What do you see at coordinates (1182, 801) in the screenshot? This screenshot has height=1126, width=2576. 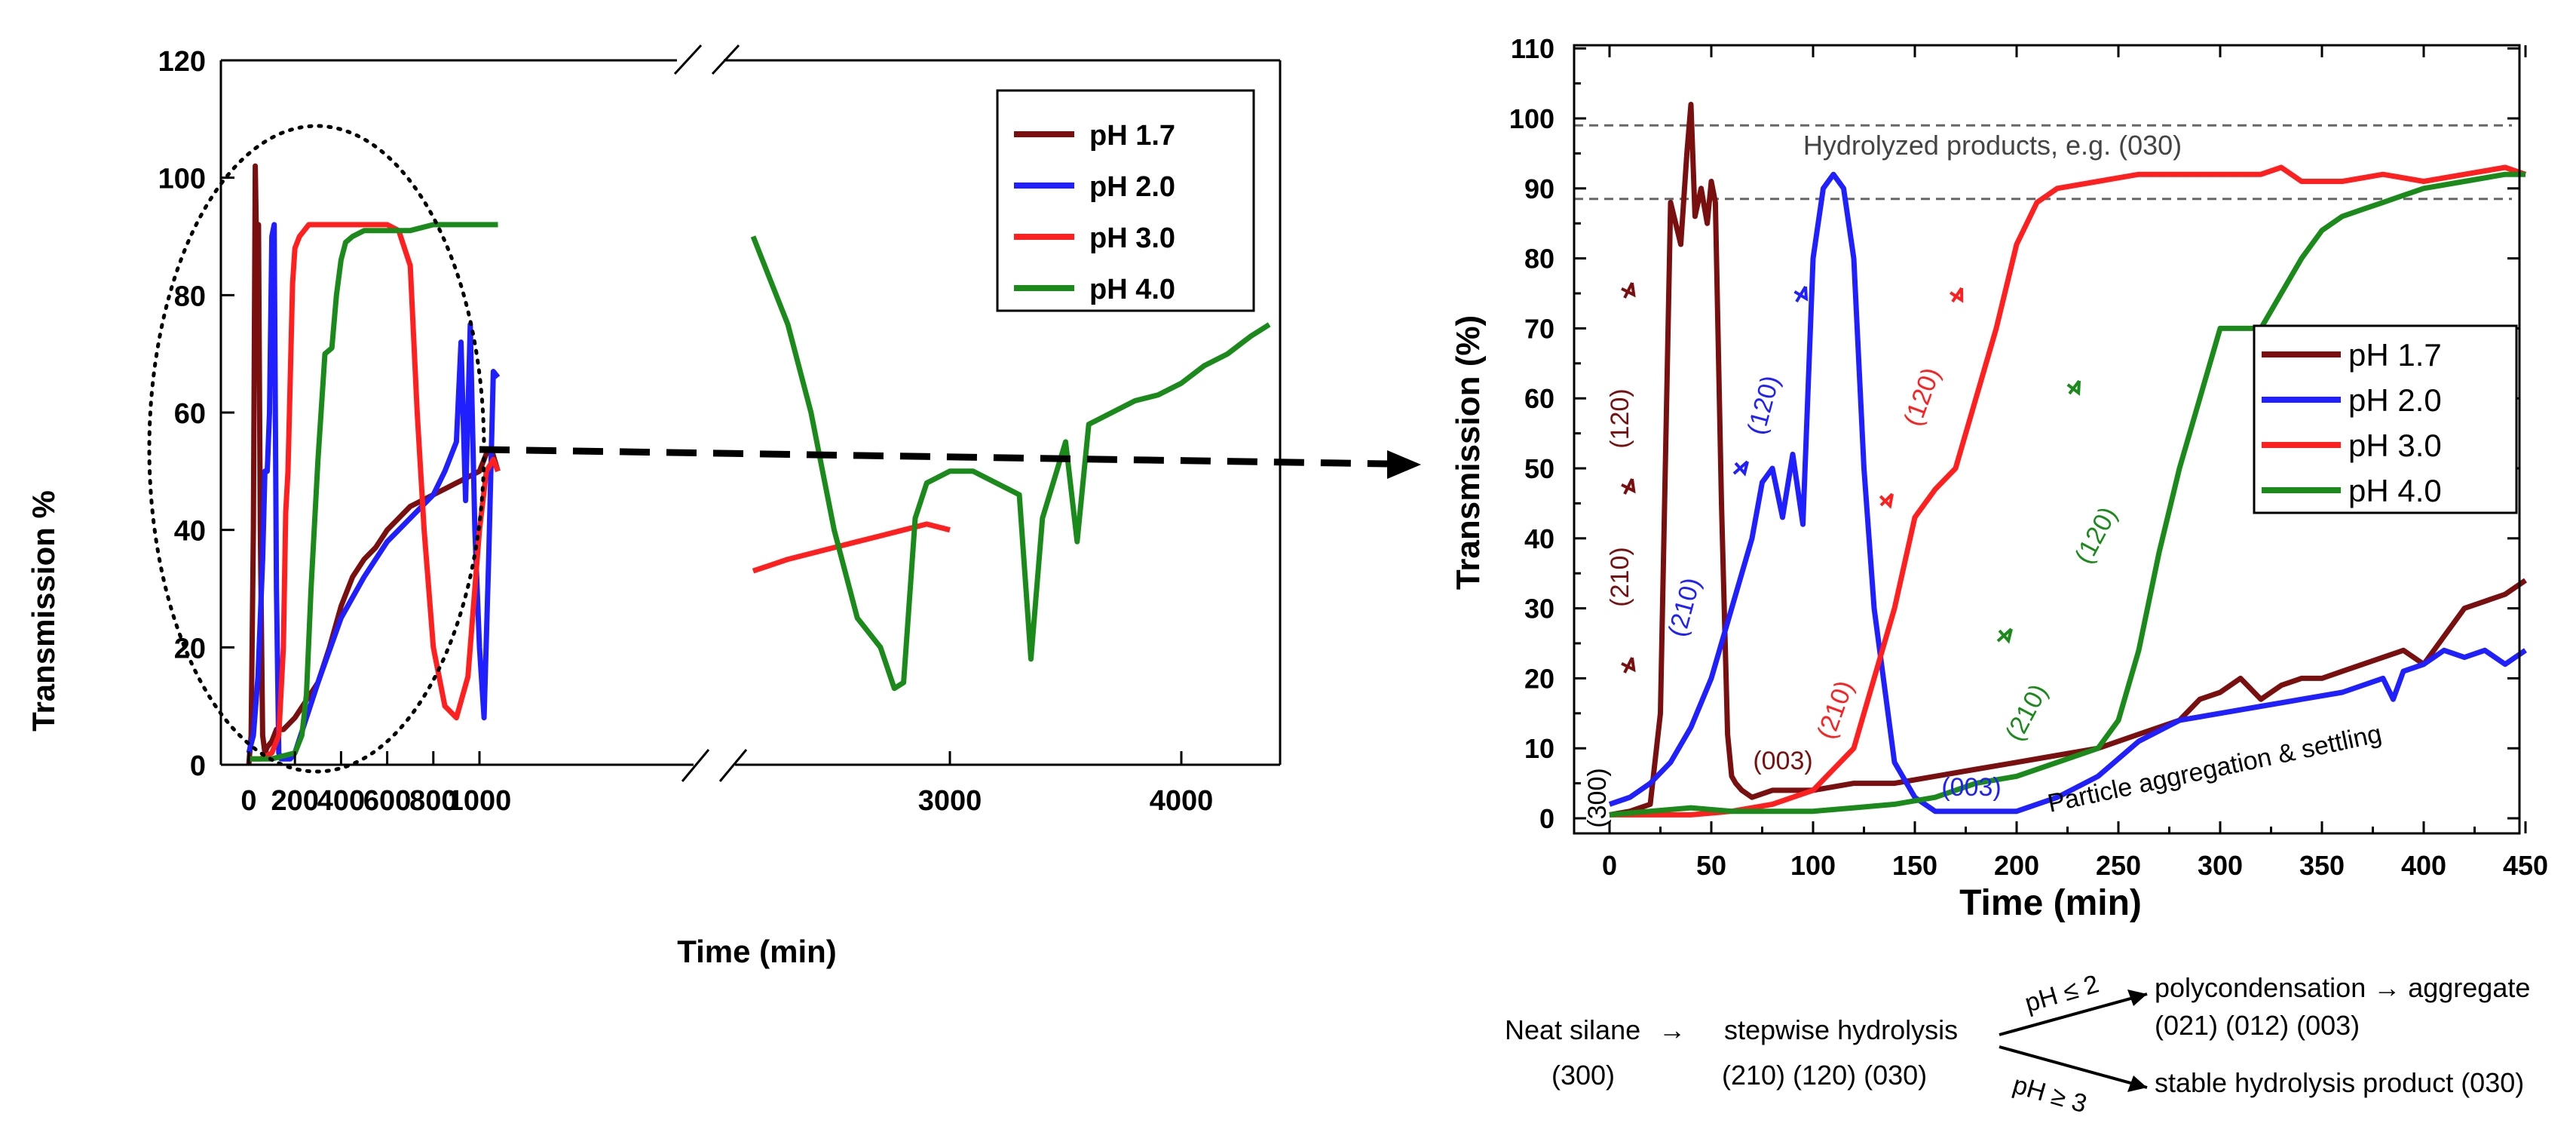 I see `left-x-tick-label: 4000` at bounding box center [1182, 801].